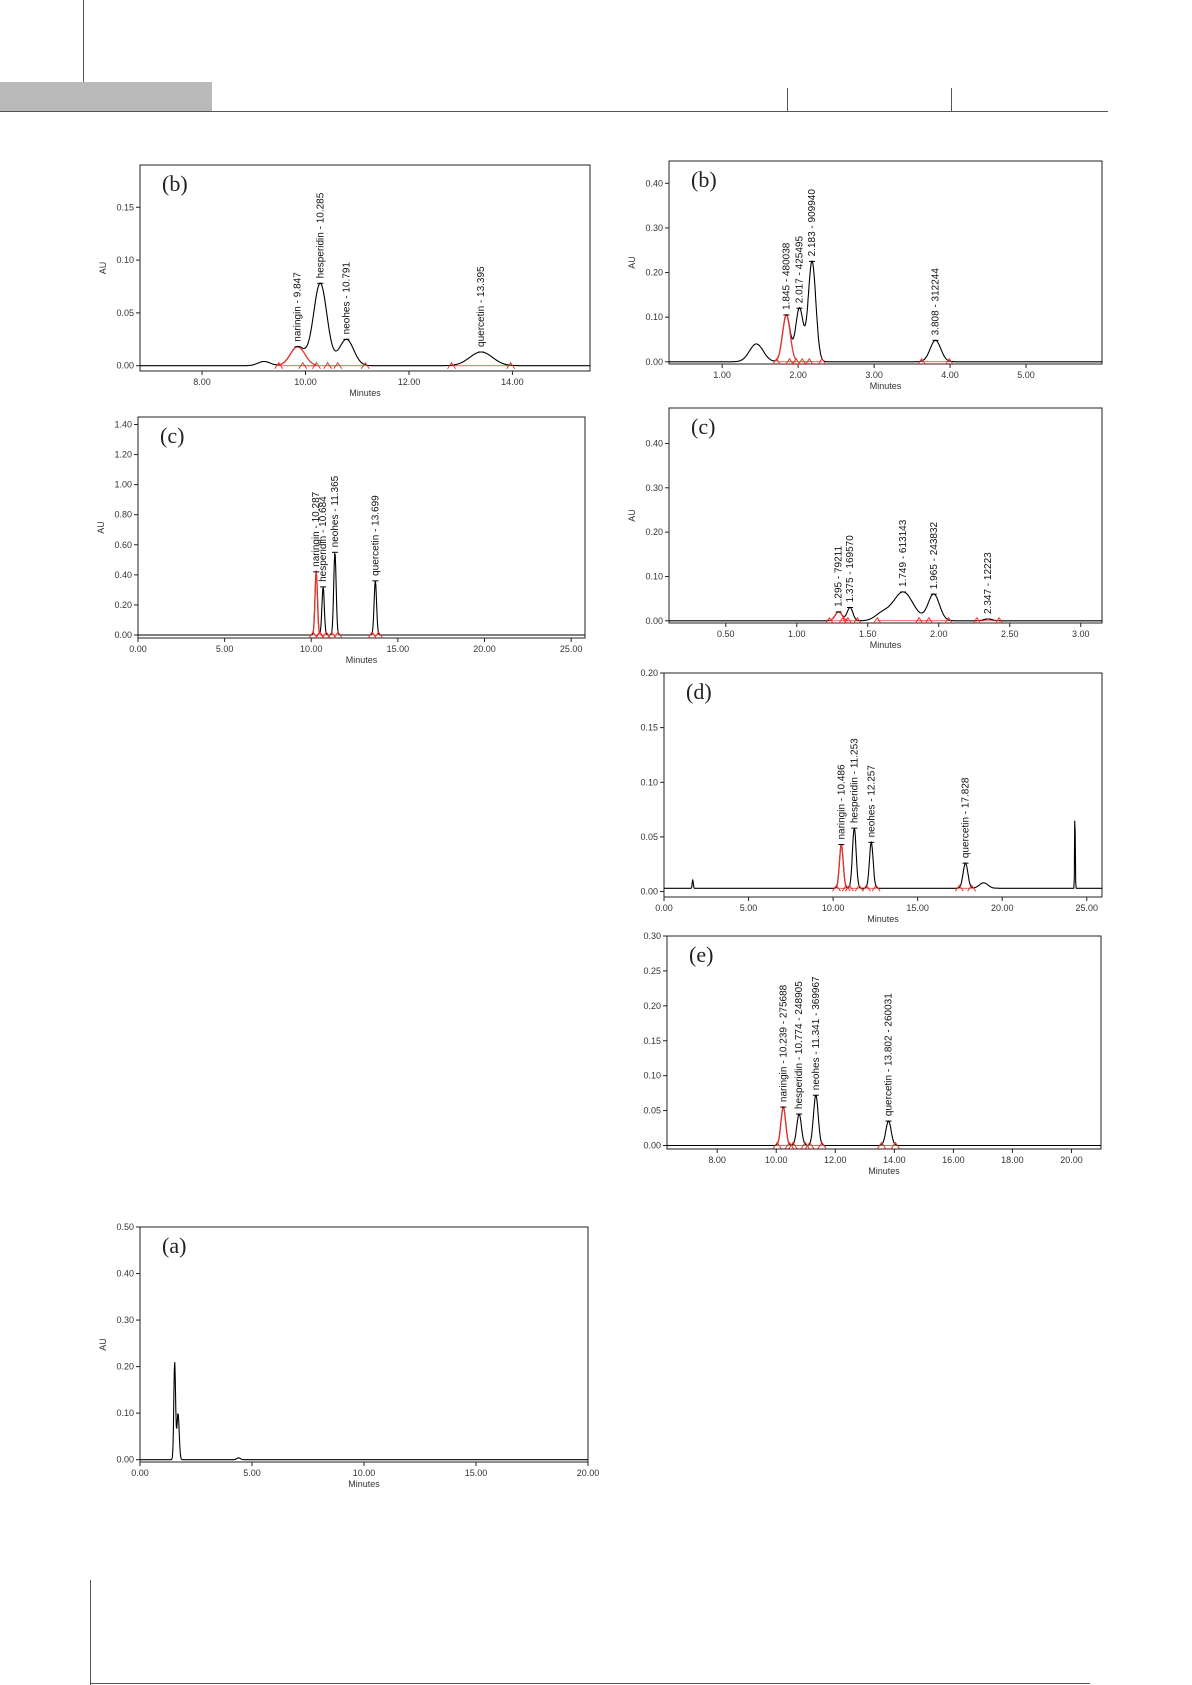  Describe the element at coordinates (481, 306) in the screenshot. I see `peak-label: quercetin - 13.395` at that location.